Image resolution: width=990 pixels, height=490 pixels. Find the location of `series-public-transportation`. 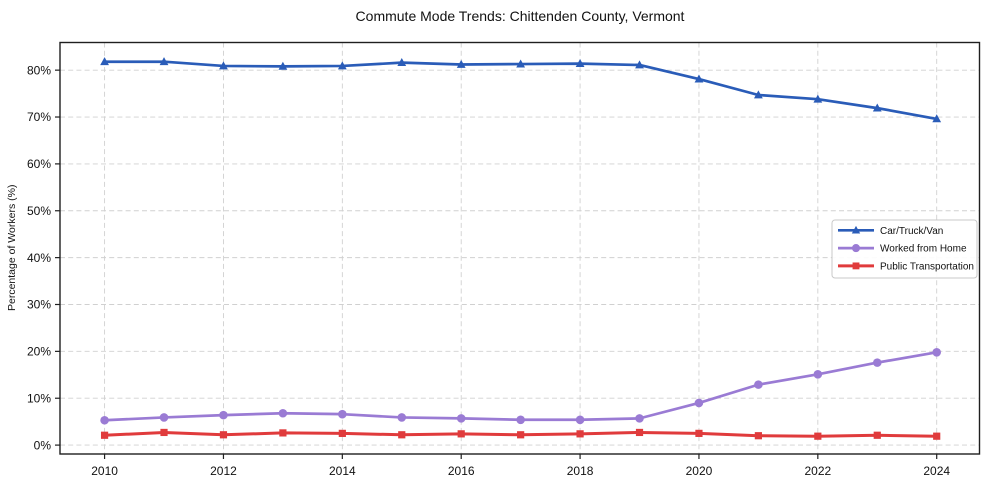

series-public-transportation is located at coordinates (520, 434).